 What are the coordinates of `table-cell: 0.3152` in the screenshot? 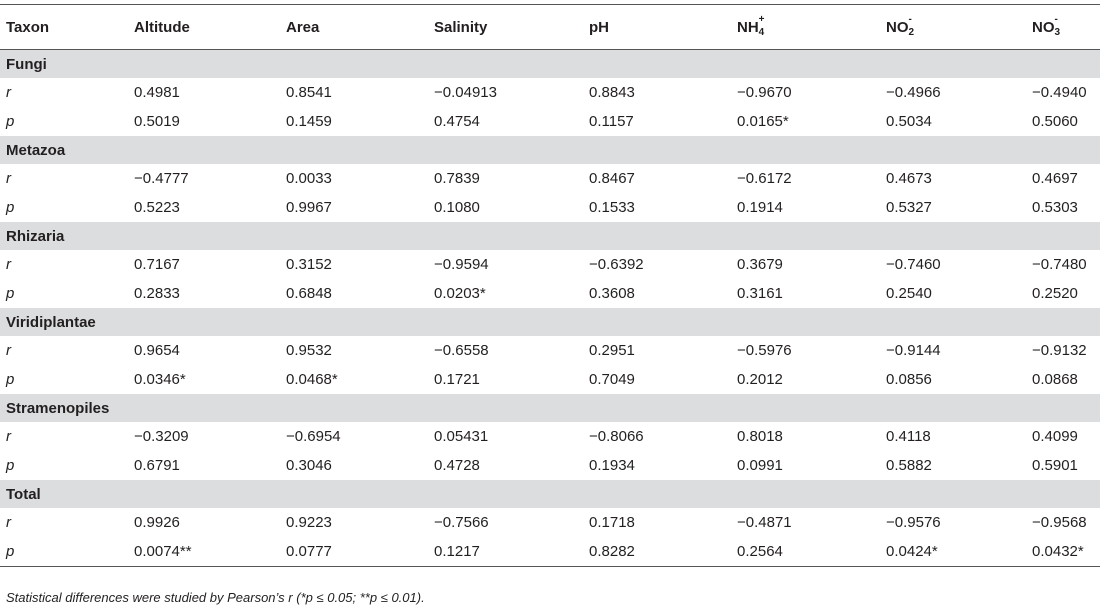 It's located at (309, 264).